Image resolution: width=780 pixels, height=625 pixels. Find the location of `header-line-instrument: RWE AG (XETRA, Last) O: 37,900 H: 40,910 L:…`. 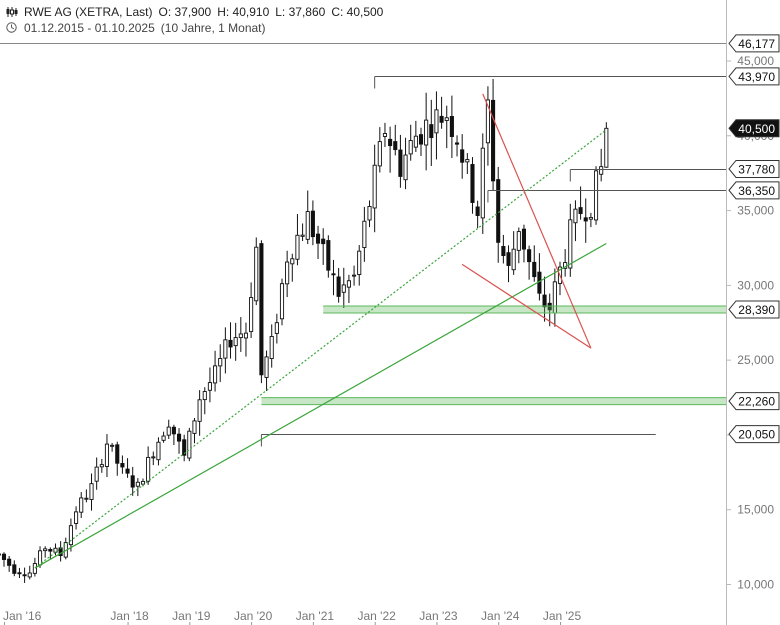

header-line-instrument: RWE AG (XETRA, Last) O: 37,900 H: 40,910 L:… is located at coordinates (197, 12).